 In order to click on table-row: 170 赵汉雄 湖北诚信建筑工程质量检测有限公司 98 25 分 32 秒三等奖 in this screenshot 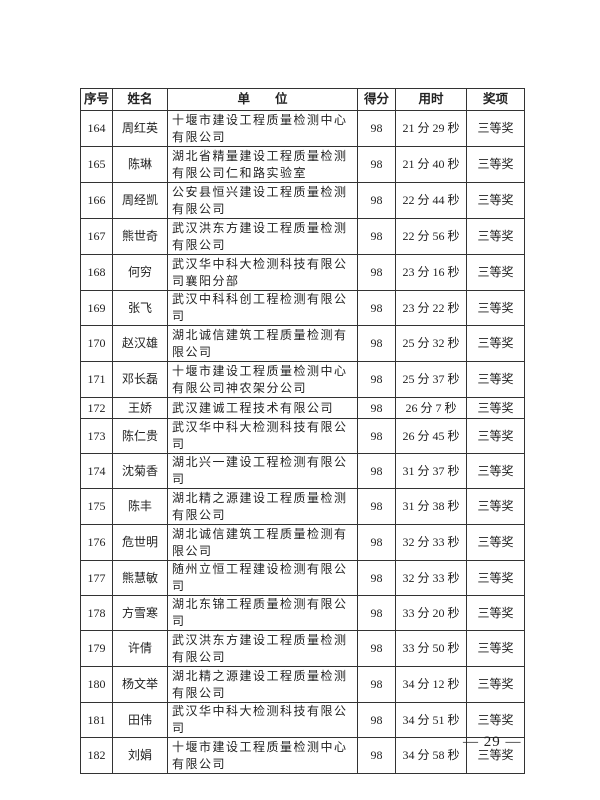, I will do `click(302, 343)`.